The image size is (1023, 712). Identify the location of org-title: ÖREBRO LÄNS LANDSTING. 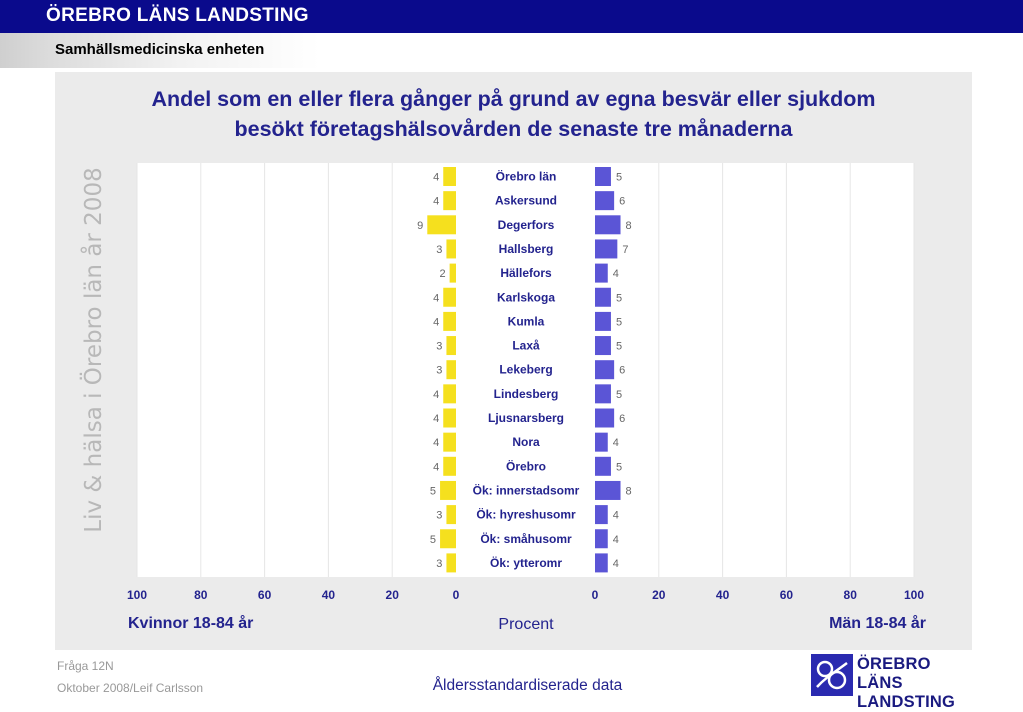
(177, 15).